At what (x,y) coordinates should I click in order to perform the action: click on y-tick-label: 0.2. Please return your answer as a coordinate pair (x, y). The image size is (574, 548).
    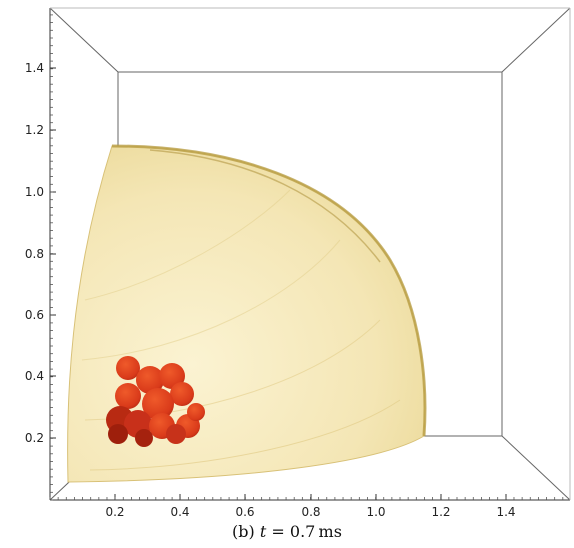
    Looking at the image, I should click on (34, 438).